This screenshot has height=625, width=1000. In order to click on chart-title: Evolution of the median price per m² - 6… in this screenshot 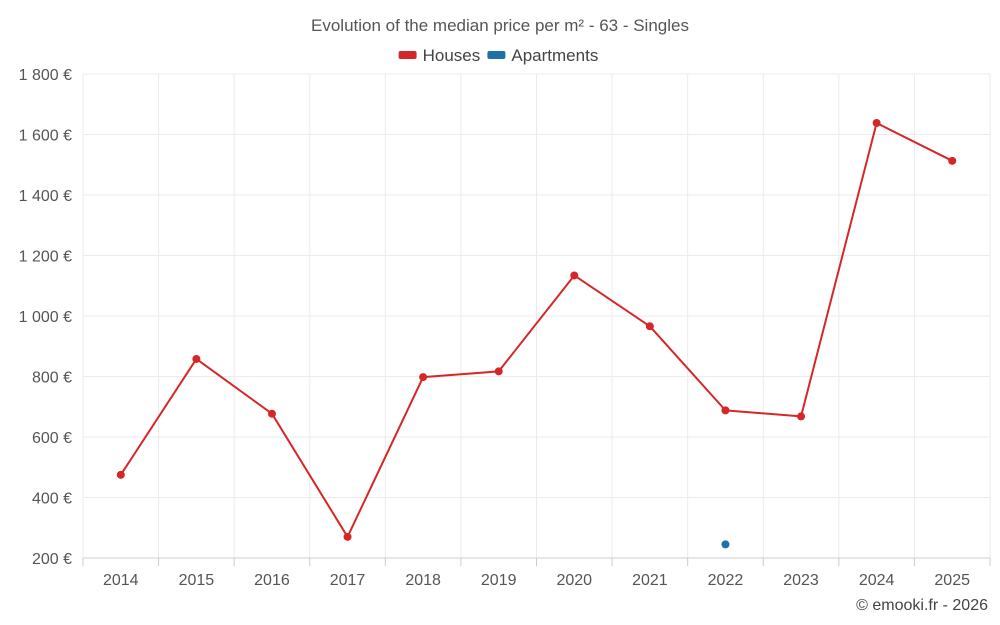, I will do `click(500, 25)`.